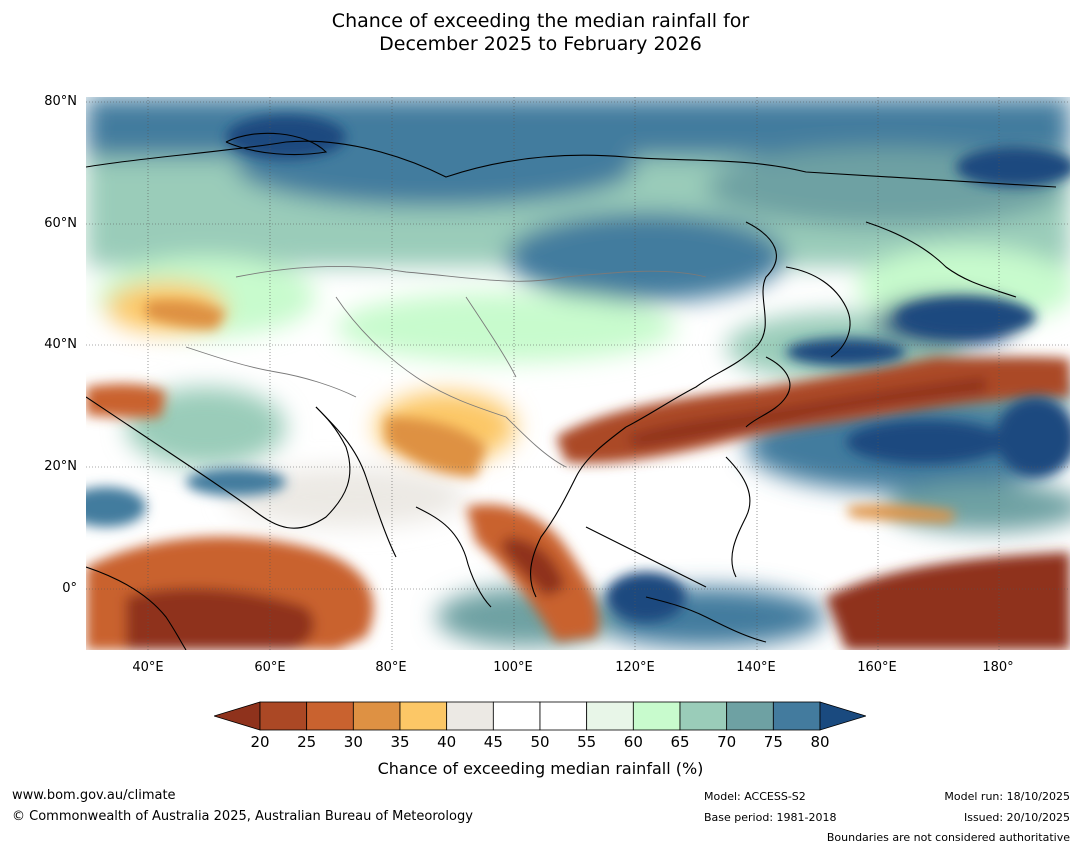  What do you see at coordinates (727, 742) in the screenshot?
I see `colorbar-tick-label: 70` at bounding box center [727, 742].